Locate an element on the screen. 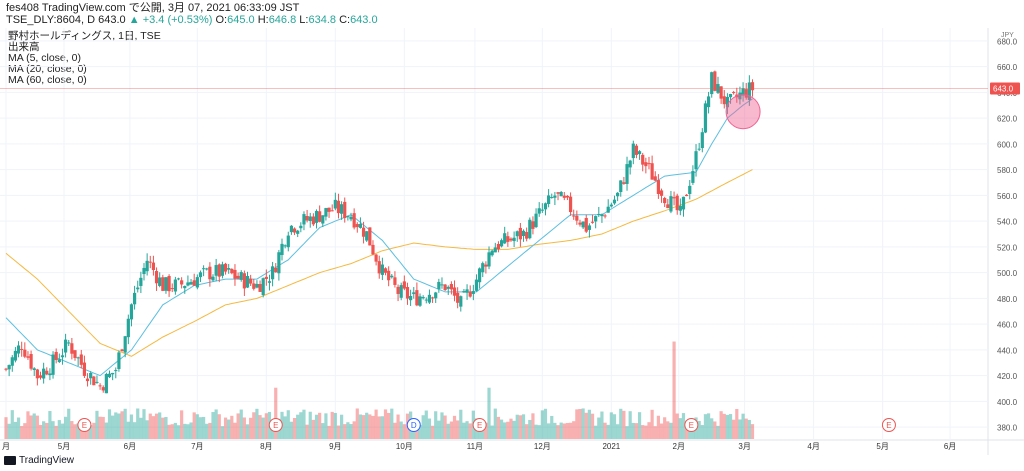 The width and height of the screenshot is (1024, 471). legend-ma5: MA (5, close, 0) is located at coordinates (44, 58).